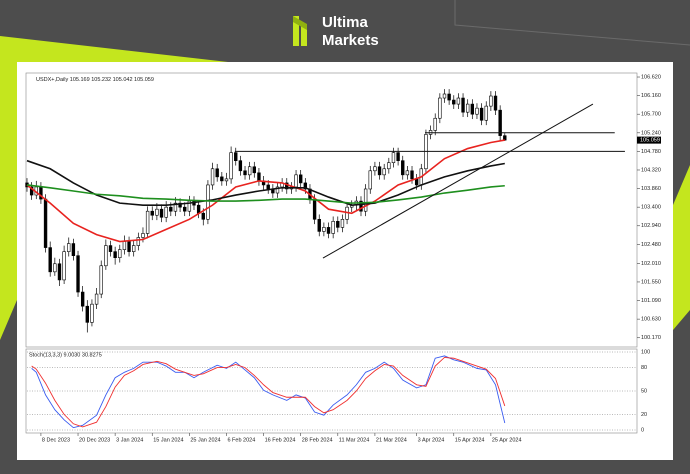 The width and height of the screenshot is (690, 474). What do you see at coordinates (129, 440) in the screenshot?
I see `x-tick-label: 3 Jan 2024` at bounding box center [129, 440].